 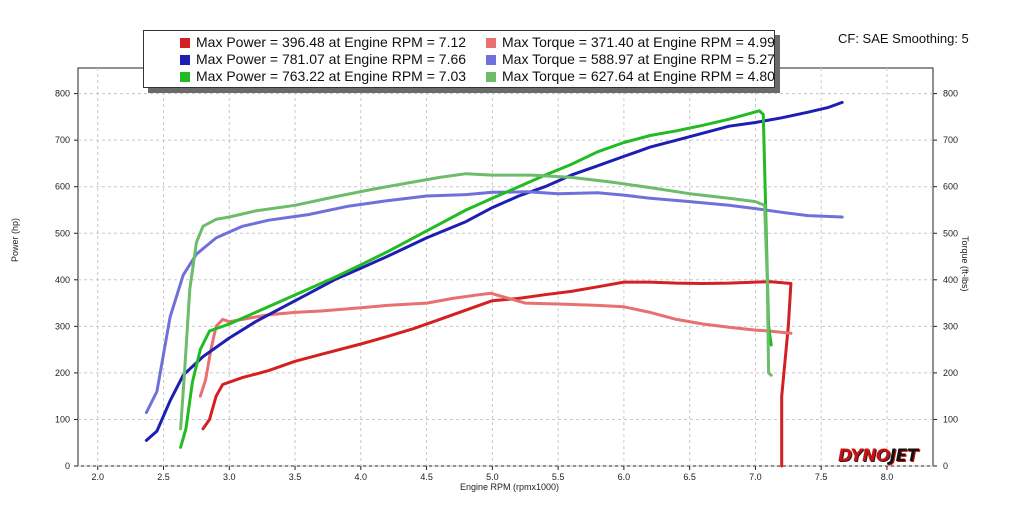 What do you see at coordinates (62, 280) in the screenshot?
I see `y-tick-label-left: 400` at bounding box center [62, 280].